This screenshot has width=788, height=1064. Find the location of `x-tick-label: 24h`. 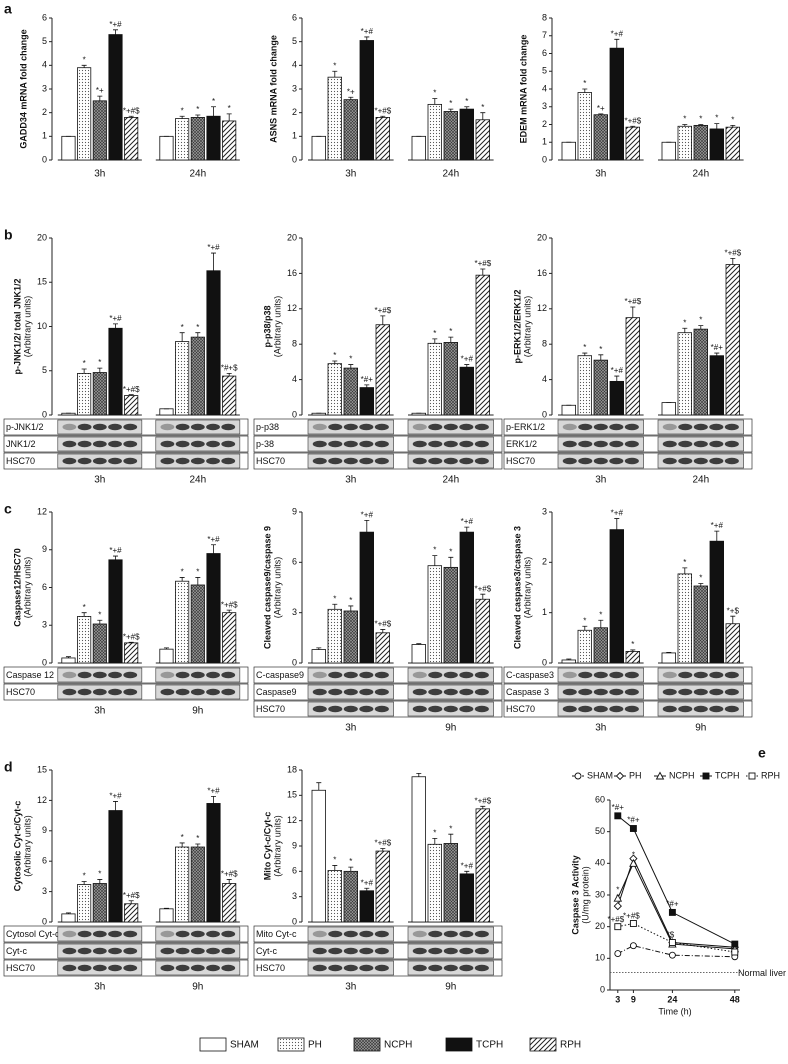

x-tick-label: 24h is located at coordinates (700, 480).